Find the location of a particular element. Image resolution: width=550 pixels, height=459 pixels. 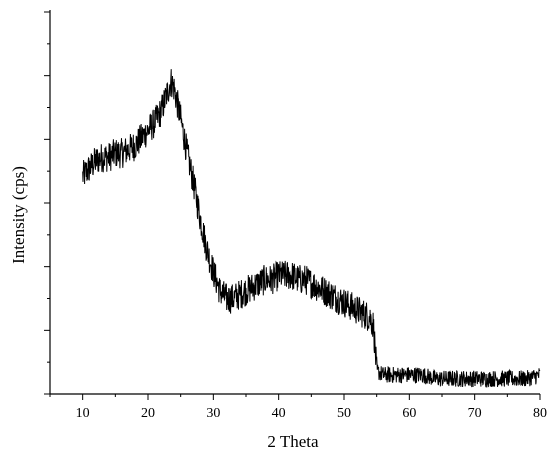

x-tick-label: 60 is located at coordinates (409, 413).